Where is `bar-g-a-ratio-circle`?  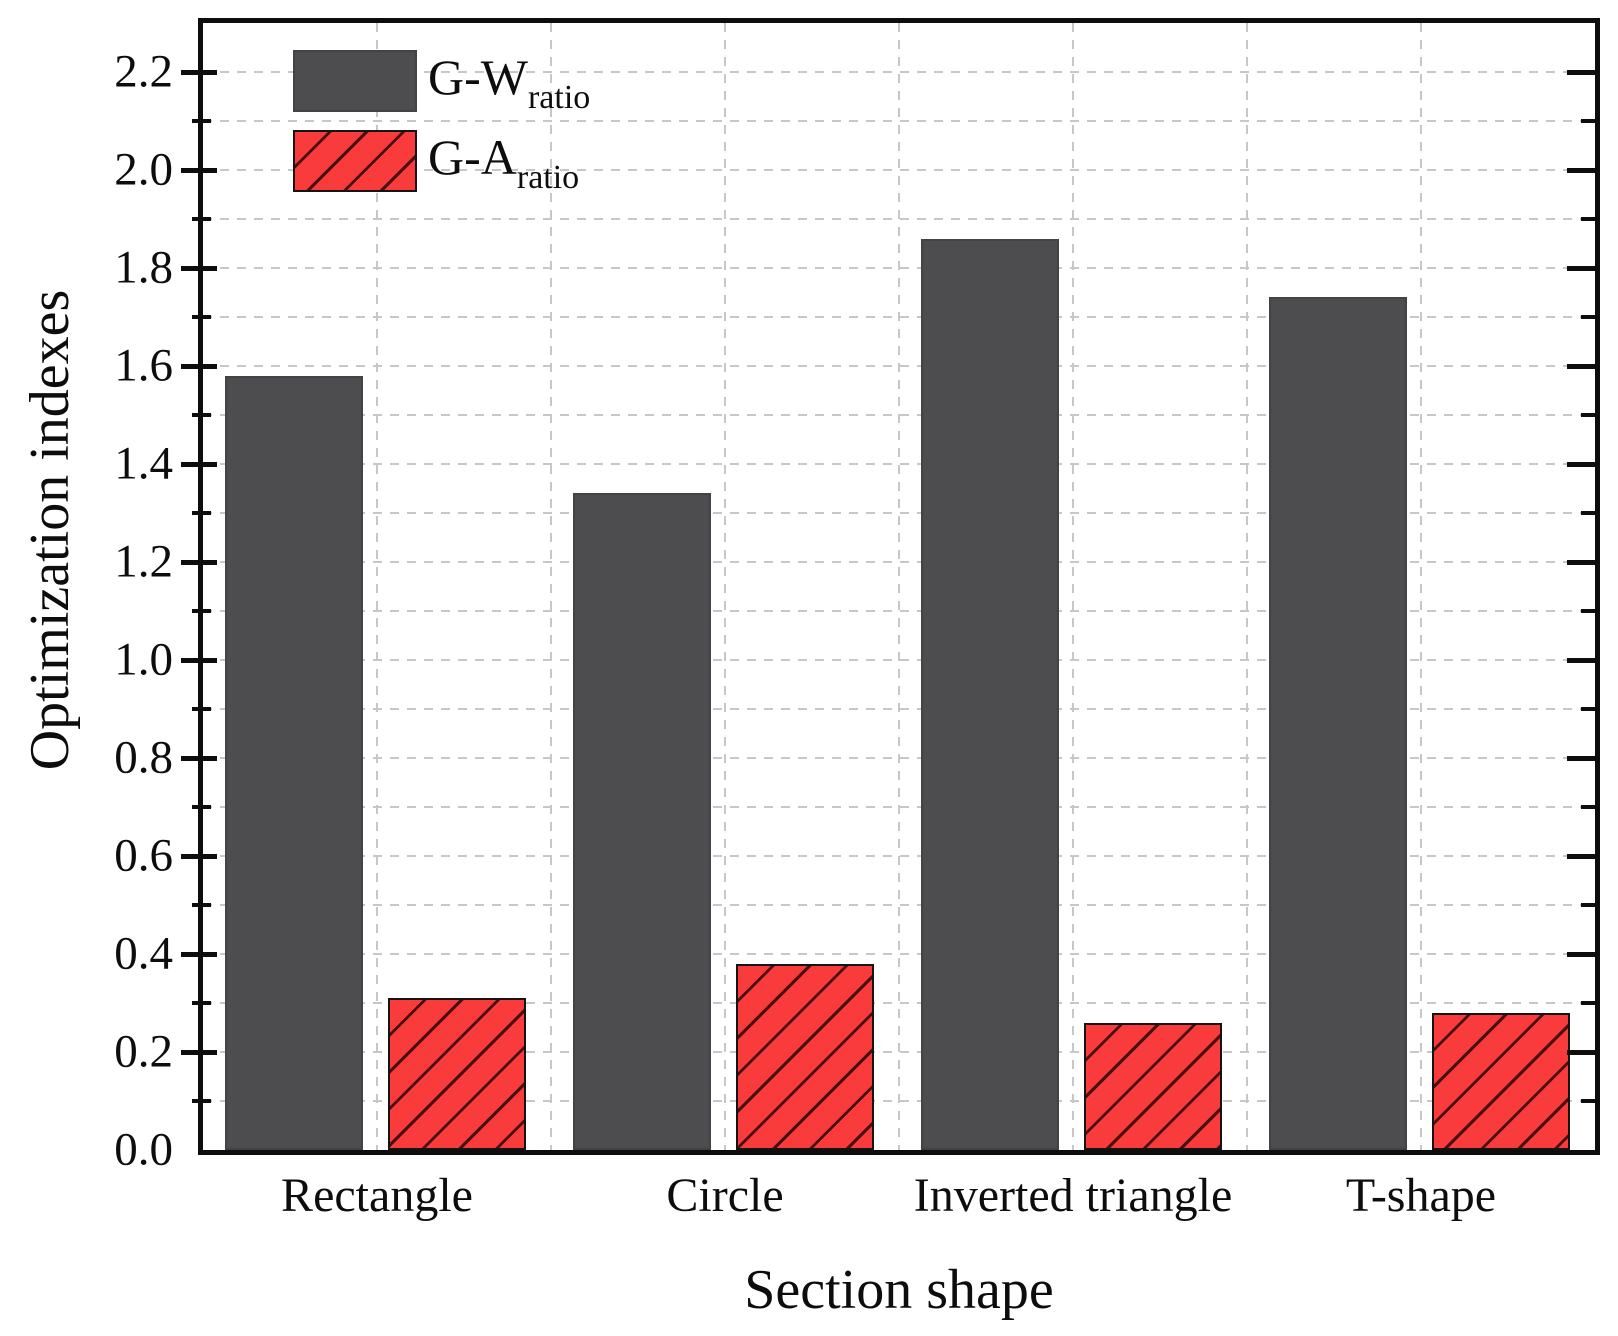
bar-g-a-ratio-circle is located at coordinates (805, 1056).